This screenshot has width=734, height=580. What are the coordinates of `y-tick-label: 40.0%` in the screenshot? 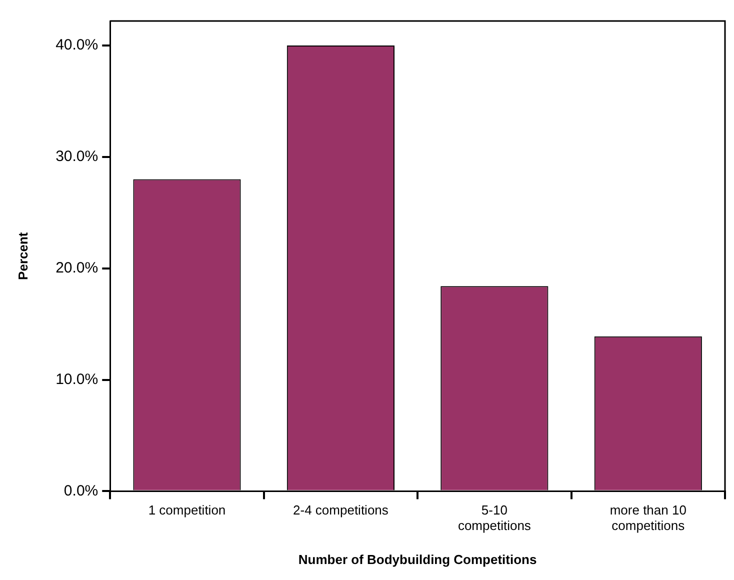 It's located at (77, 45).